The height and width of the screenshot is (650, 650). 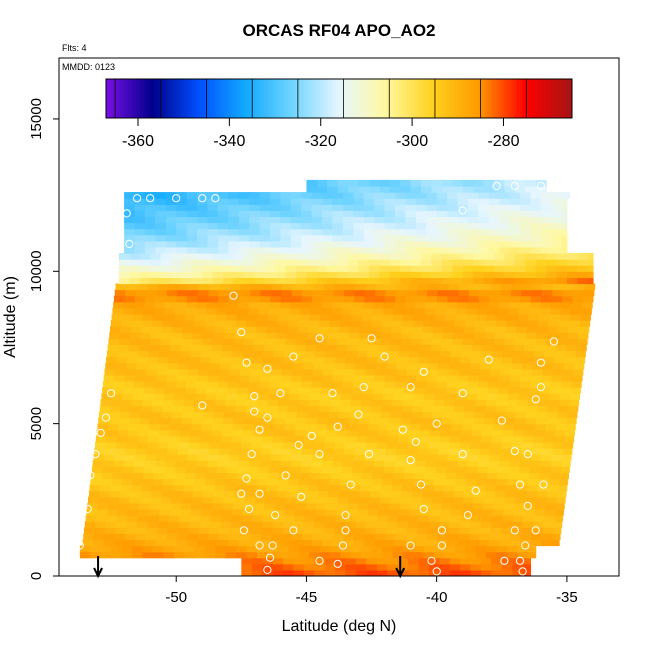 I want to click on x-axis: -50 -45 -40 -35, so click(x=371, y=591).